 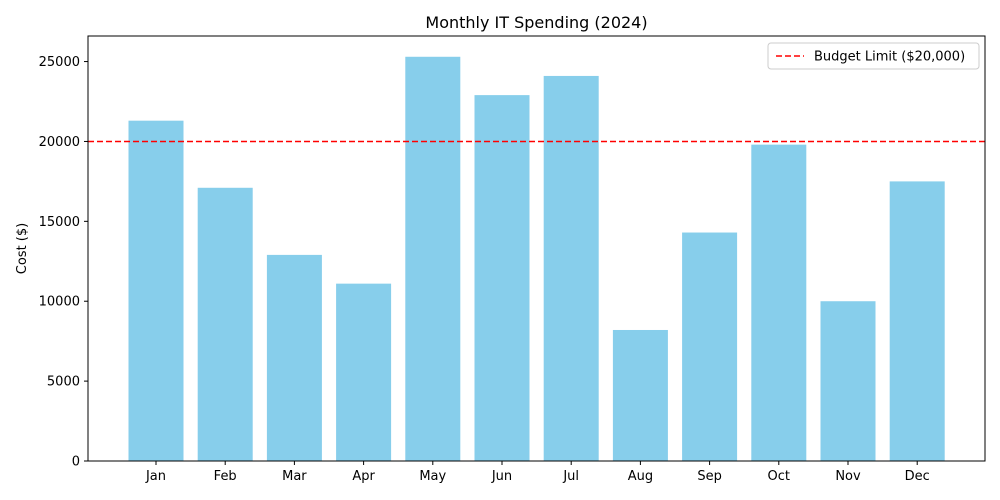 I want to click on y-tick-label-25000: 25000, so click(x=59, y=62).